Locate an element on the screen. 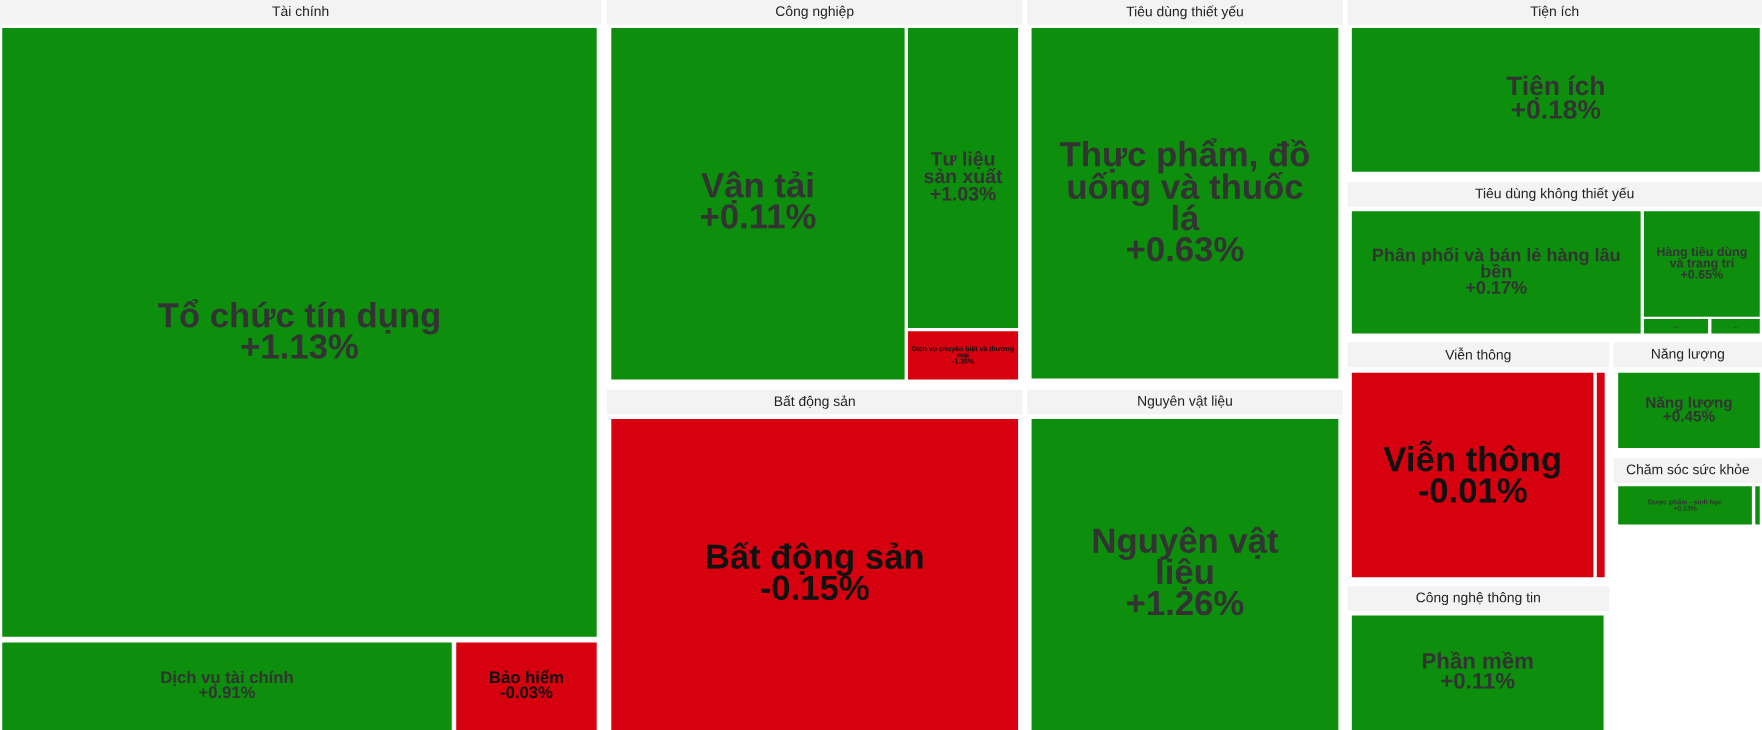 This screenshot has height=730, width=1762. data-label: +1.03% is located at coordinates (963, 193).